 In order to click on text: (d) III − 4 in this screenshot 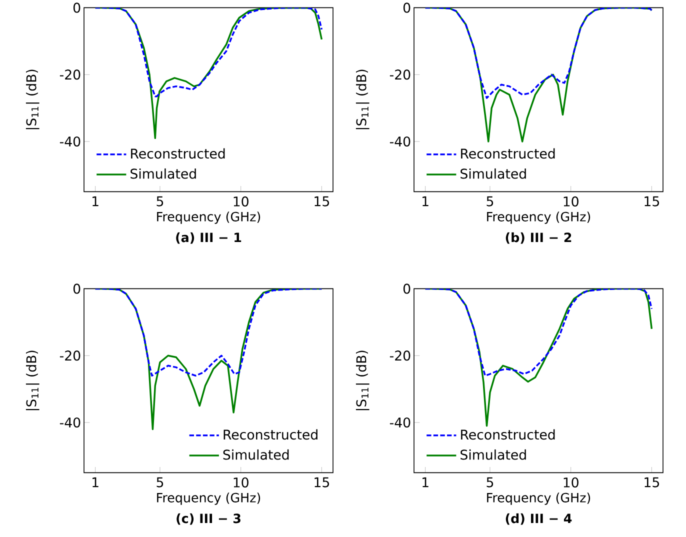, I will do `click(539, 519)`.